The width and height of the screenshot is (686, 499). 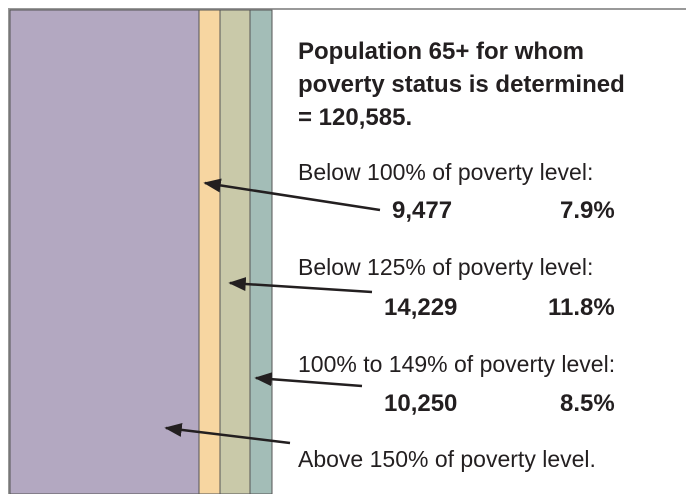 What do you see at coordinates (355, 117) in the screenshot?
I see `title-line: = 120,585.` at bounding box center [355, 117].